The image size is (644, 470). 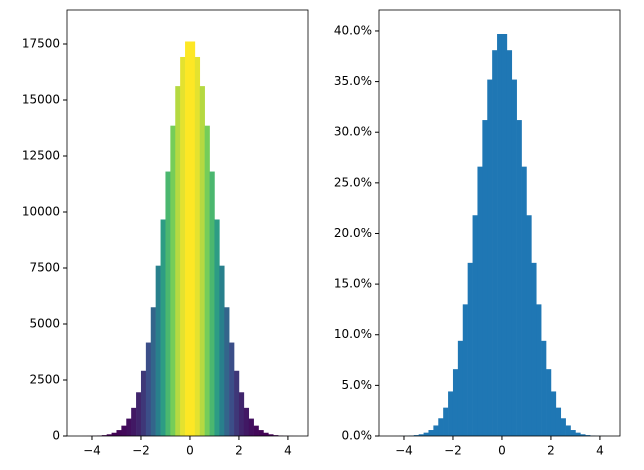 What do you see at coordinates (353, 30) in the screenshot?
I see `y-tick-label: 40.0%` at bounding box center [353, 30].